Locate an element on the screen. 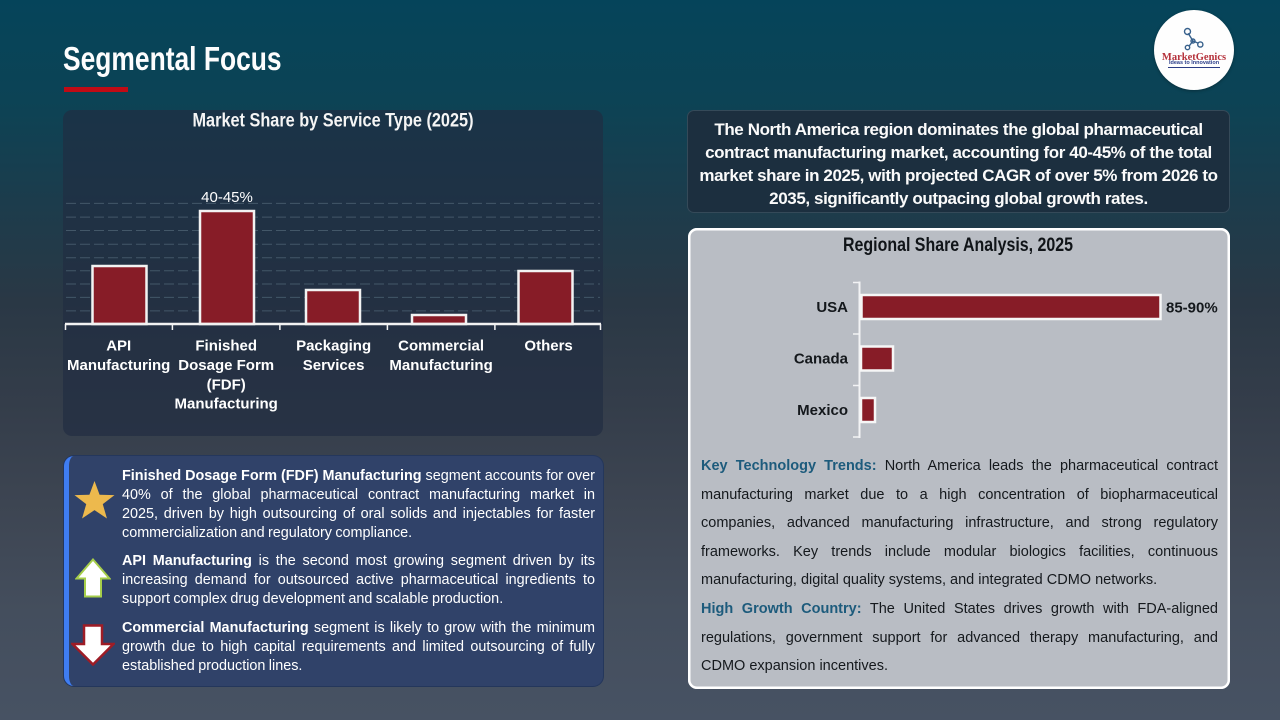 The height and width of the screenshot is (720, 1280). svg-text: Services is located at coordinates (334, 365).